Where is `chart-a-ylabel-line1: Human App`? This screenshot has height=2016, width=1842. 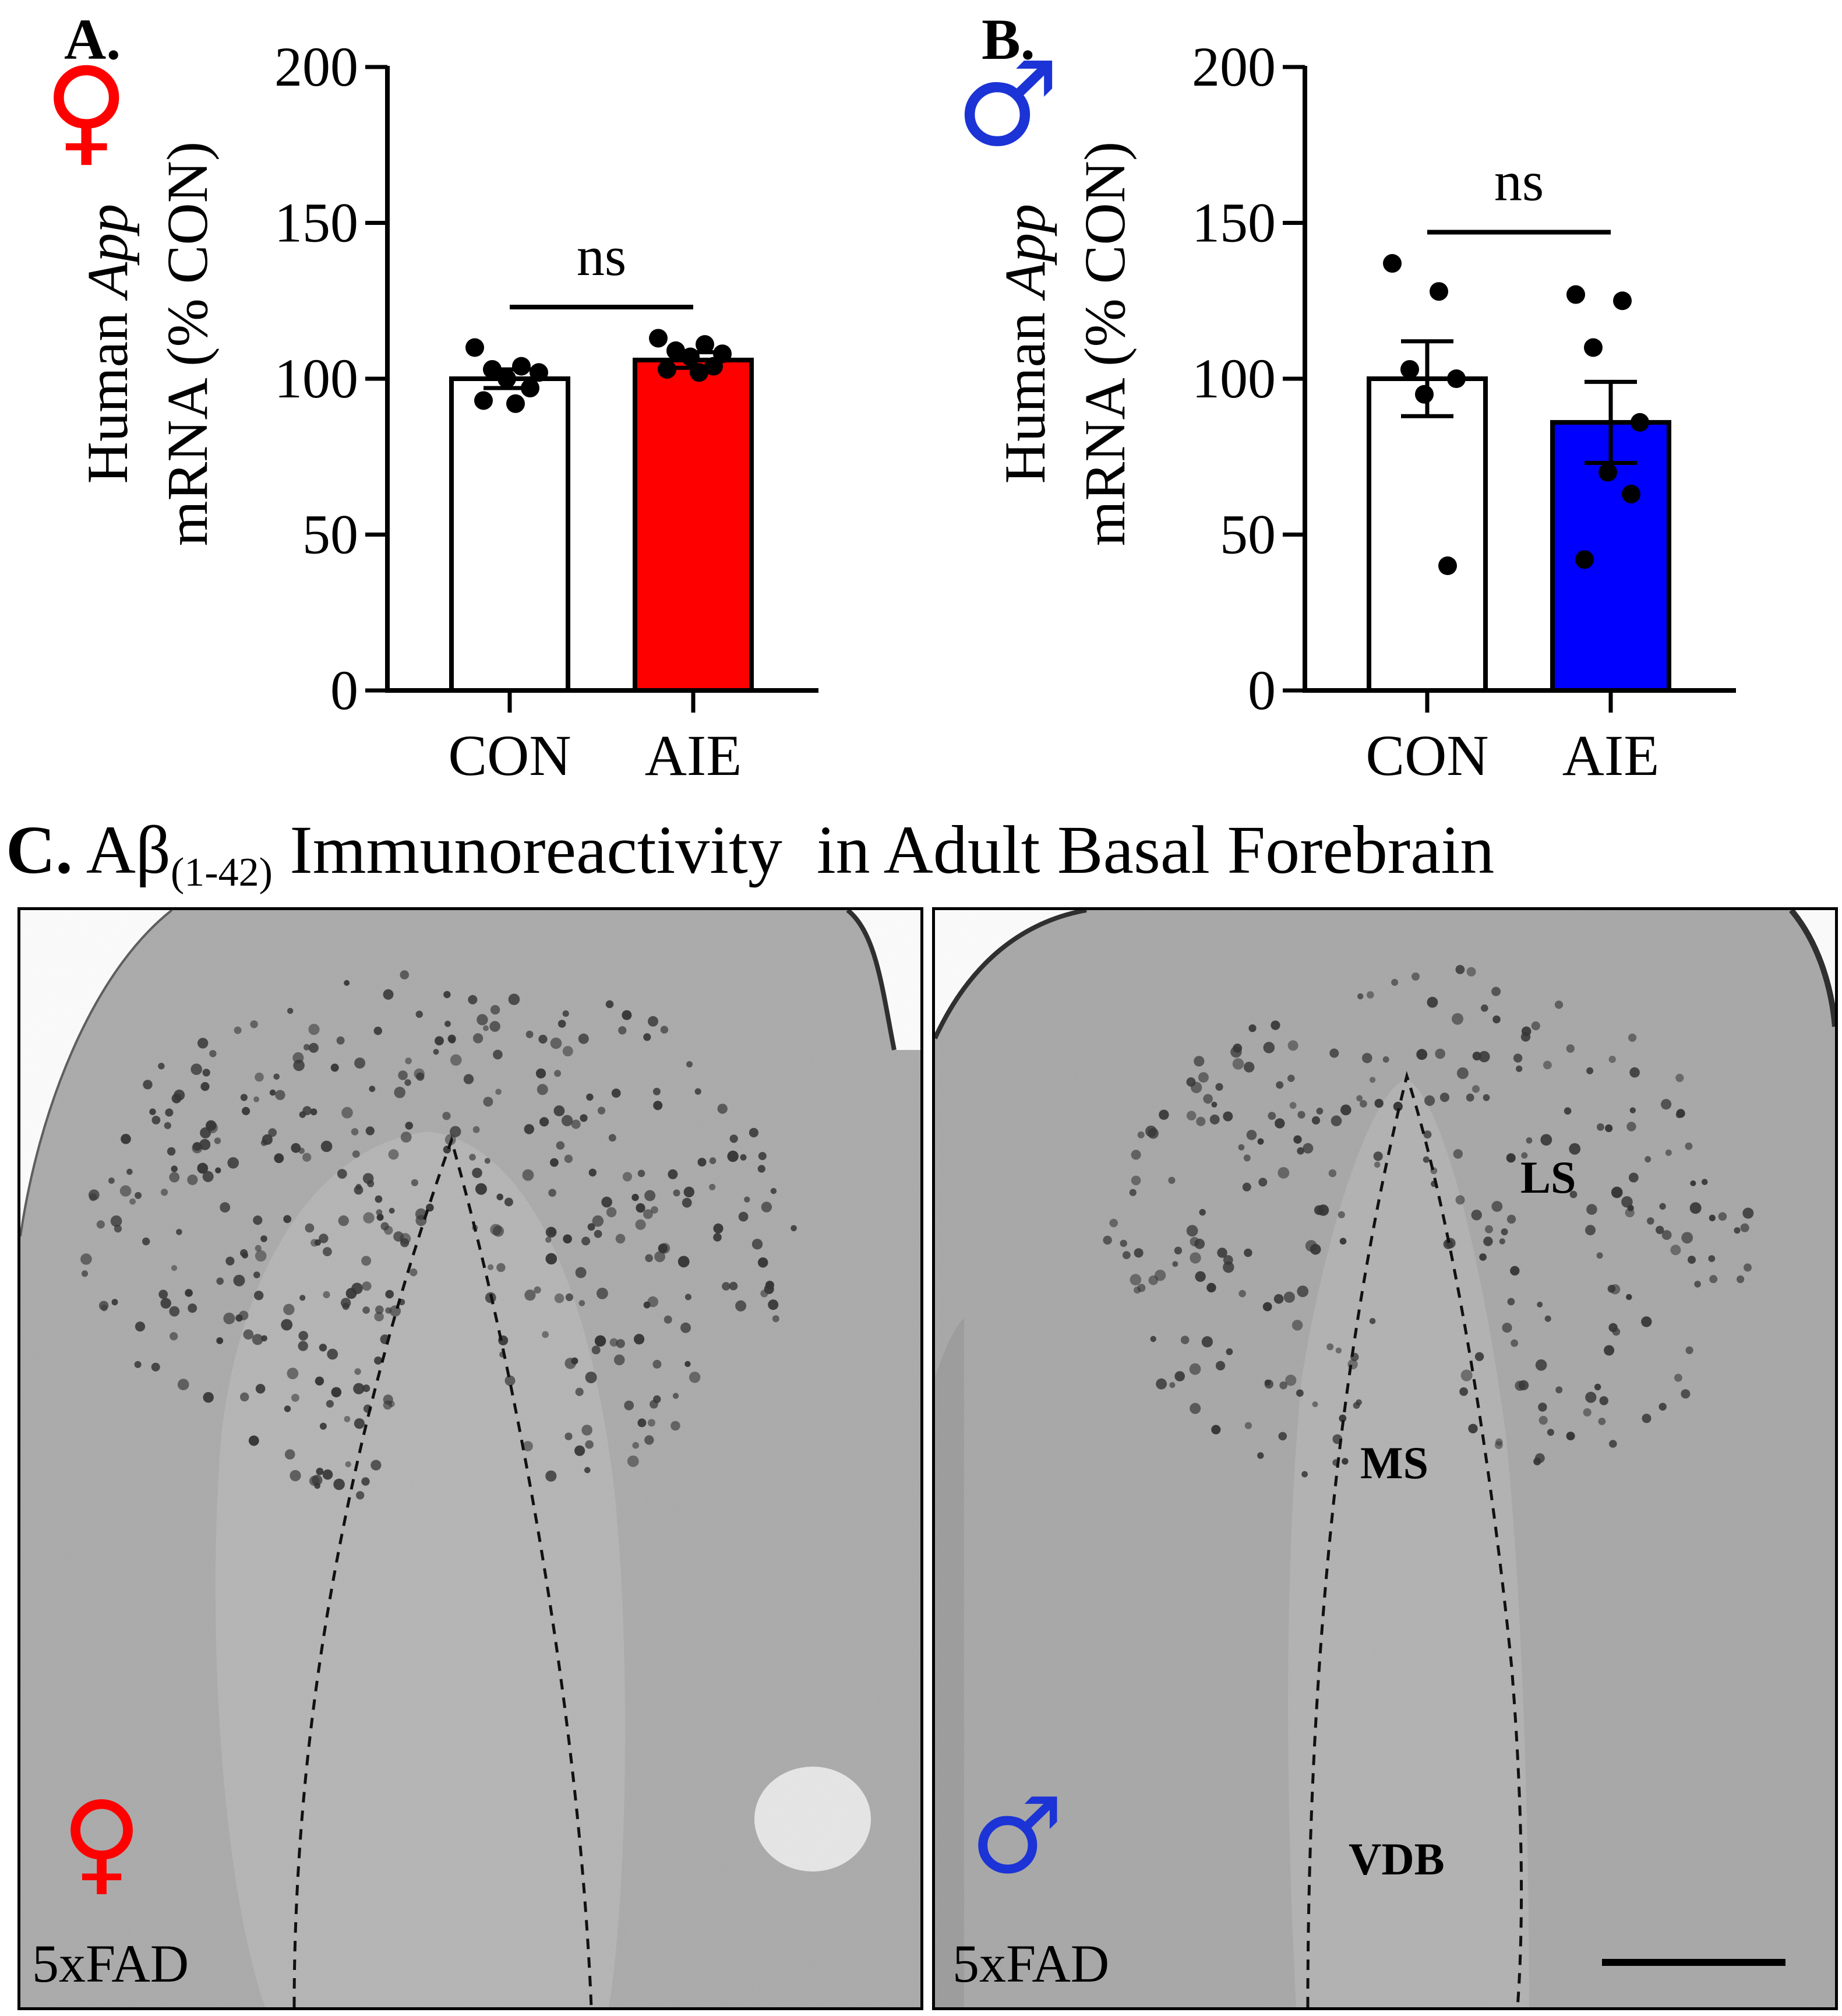 chart-a-ylabel-line1: Human App is located at coordinates (108, 344).